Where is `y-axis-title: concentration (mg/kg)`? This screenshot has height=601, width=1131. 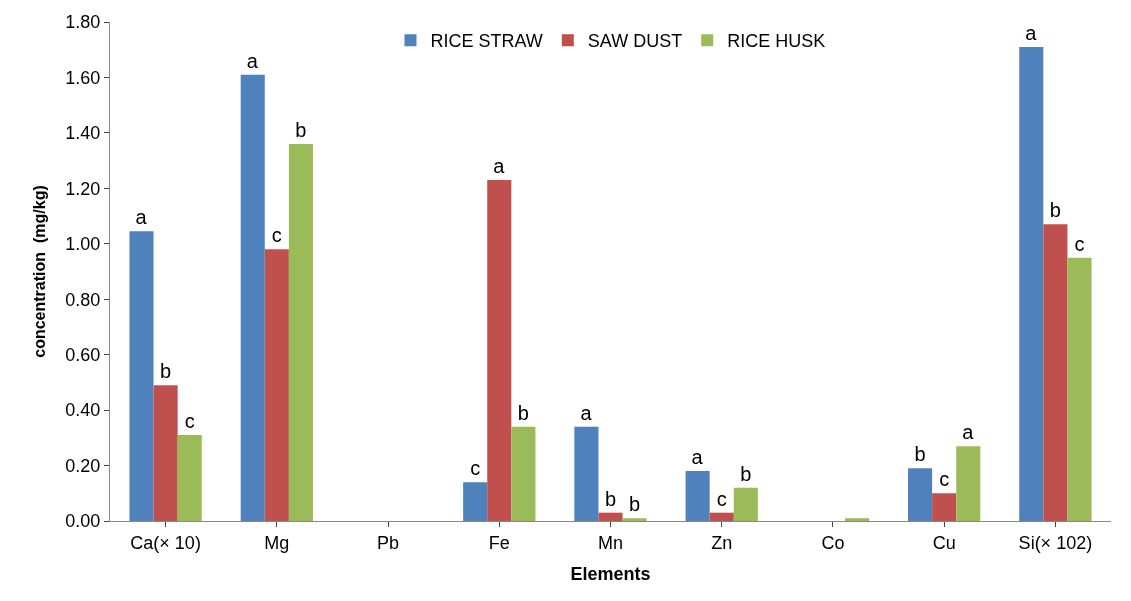
y-axis-title: concentration (mg/kg) is located at coordinates (40, 271).